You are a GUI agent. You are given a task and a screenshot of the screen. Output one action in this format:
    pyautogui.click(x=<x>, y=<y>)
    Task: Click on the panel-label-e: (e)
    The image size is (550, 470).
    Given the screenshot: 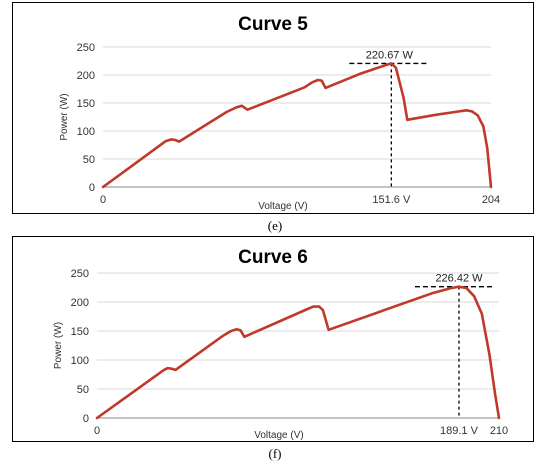 What is the action you would take?
    pyautogui.click(x=275, y=225)
    